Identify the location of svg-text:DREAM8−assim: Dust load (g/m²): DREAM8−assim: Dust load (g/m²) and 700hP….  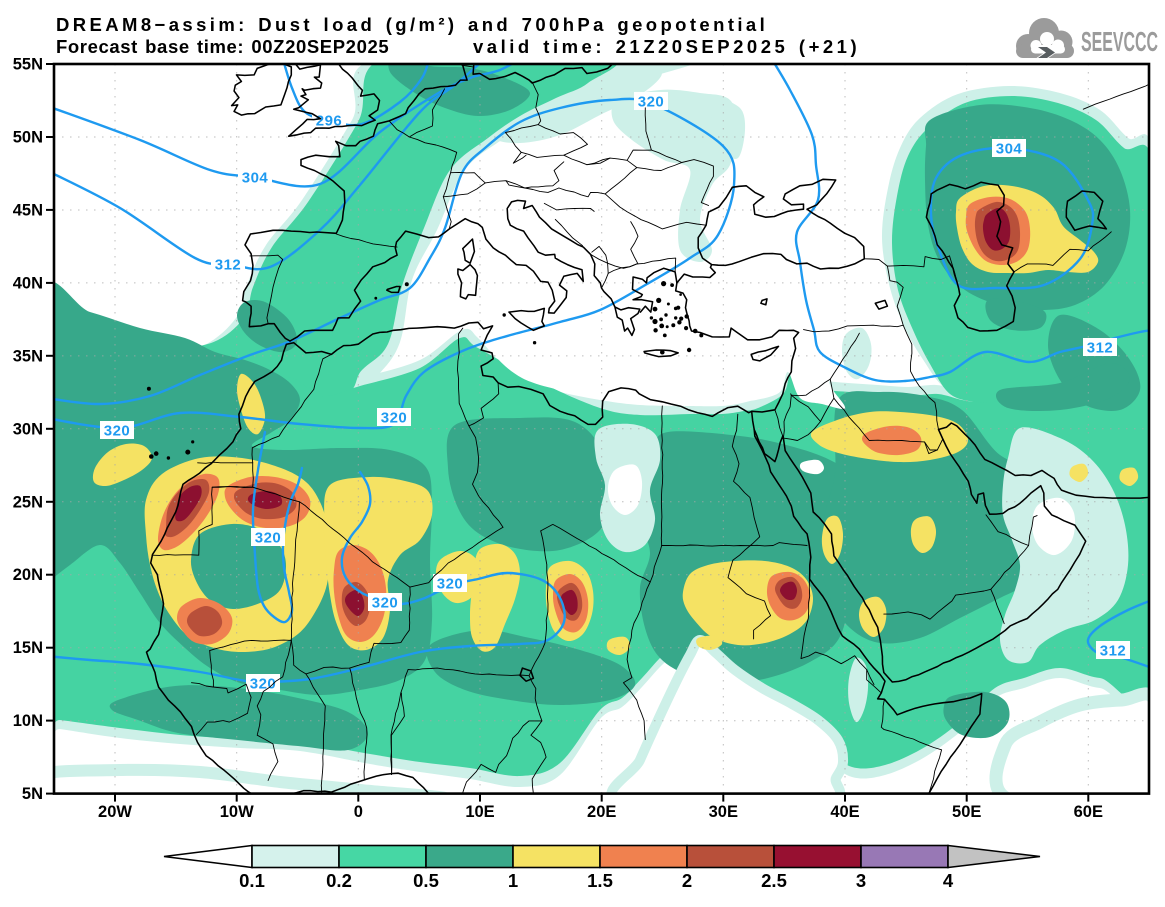
(412, 24).